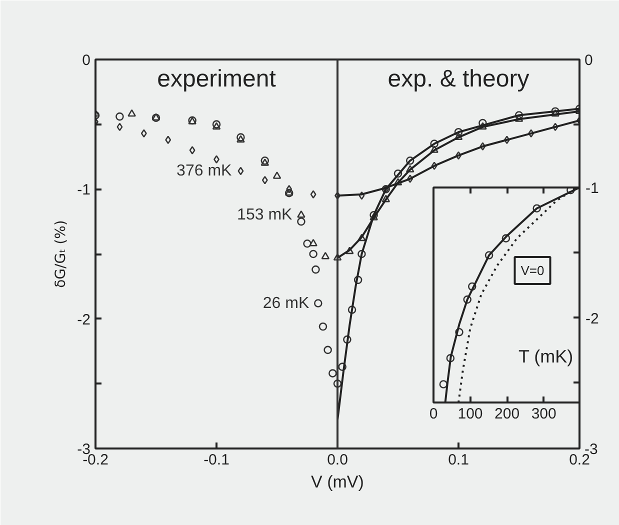  I want to click on series-label: 153 mK, so click(265, 215).